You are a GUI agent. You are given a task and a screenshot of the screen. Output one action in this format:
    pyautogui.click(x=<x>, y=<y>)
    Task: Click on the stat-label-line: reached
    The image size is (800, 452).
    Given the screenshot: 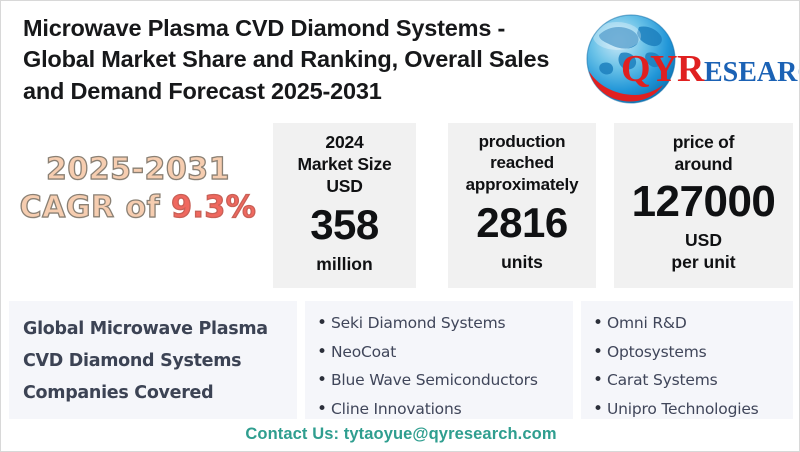 What is the action you would take?
    pyautogui.click(x=522, y=163)
    